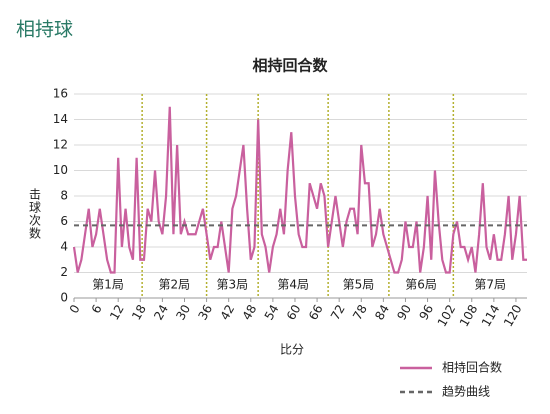 This screenshot has height=414, width=550. Describe the element at coordinates (472, 367) in the screenshot. I see `legend-label: 相持回合数` at that location.